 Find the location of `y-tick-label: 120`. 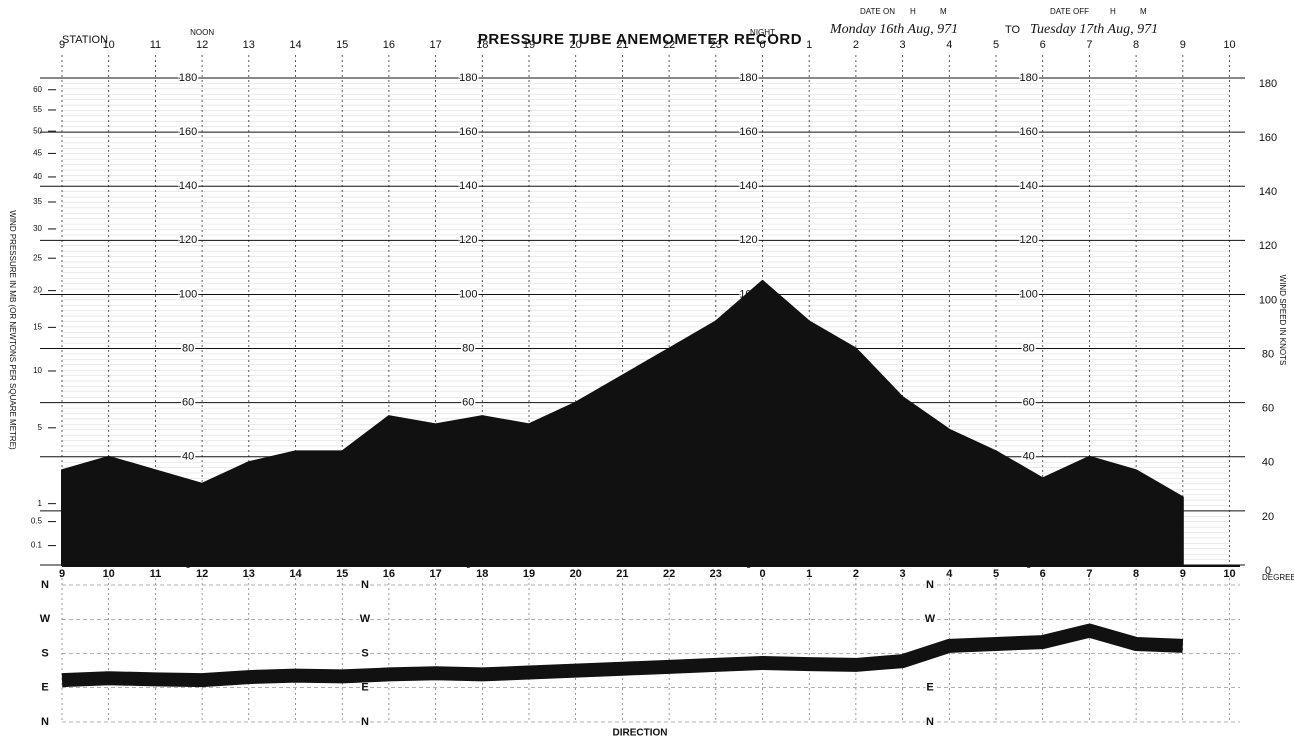

y-tick-label: 120 is located at coordinates (1268, 246).